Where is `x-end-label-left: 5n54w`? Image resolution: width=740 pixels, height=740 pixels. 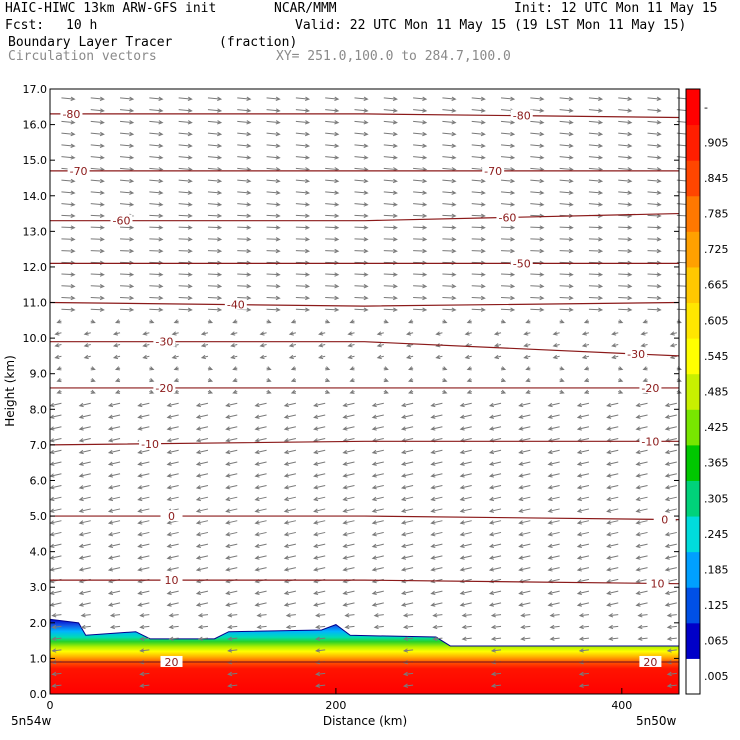
x-end-label-left: 5n54w is located at coordinates (31, 721).